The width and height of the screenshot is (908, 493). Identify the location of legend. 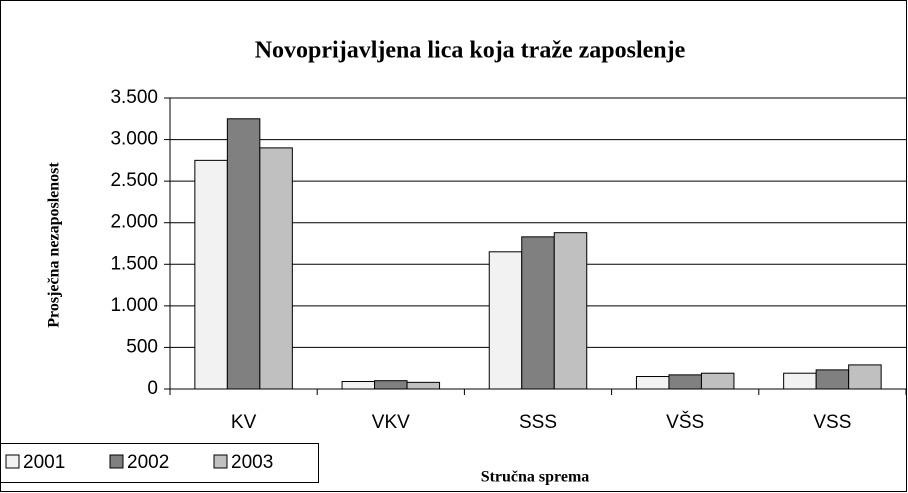
(159, 463).